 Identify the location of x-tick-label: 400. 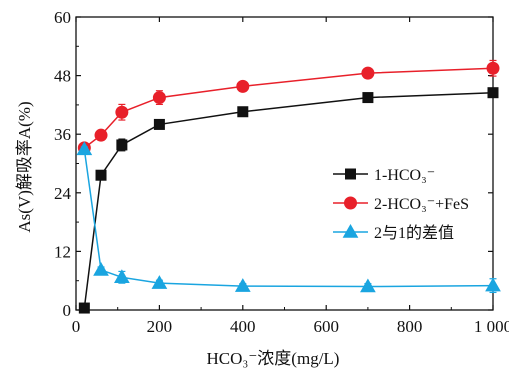
(243, 326).